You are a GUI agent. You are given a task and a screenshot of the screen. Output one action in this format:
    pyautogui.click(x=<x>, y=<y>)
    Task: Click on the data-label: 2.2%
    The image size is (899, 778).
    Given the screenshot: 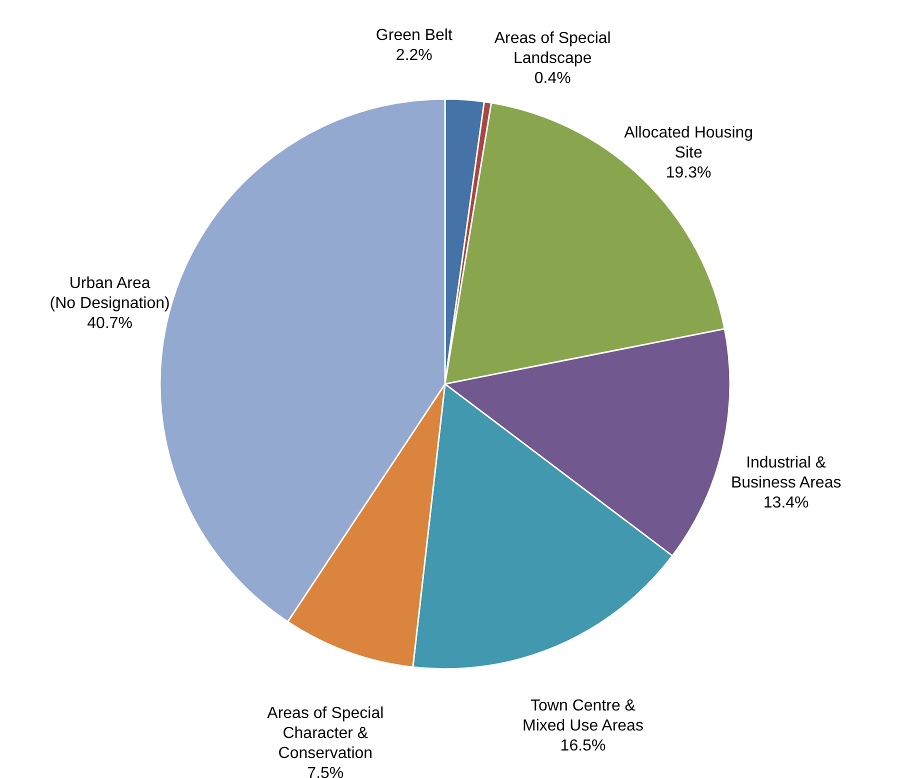 What is the action you would take?
    pyautogui.click(x=414, y=55)
    